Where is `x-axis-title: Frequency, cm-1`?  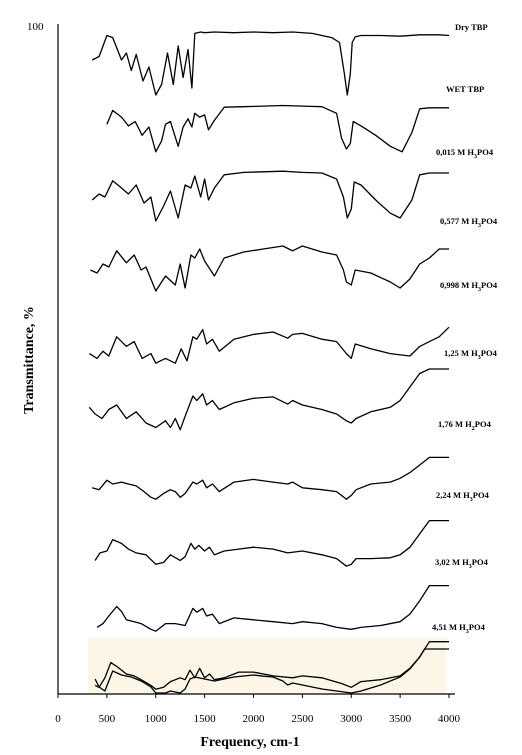 x-axis-title: Frequency, cm-1 is located at coordinates (249, 742).